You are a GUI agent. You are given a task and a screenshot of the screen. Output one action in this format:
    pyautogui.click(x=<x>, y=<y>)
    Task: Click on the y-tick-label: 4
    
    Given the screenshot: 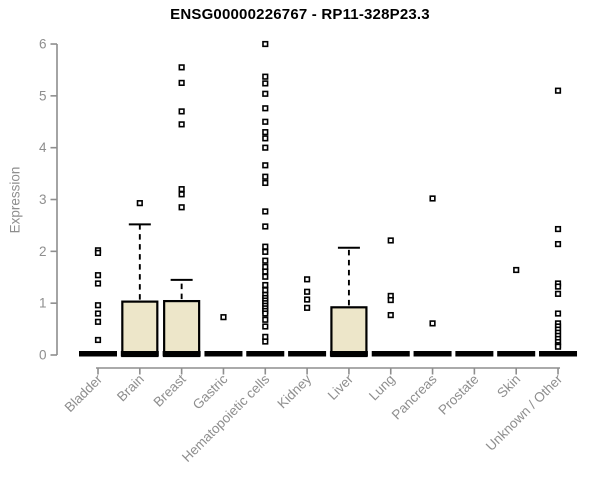 What is the action you would take?
    pyautogui.click(x=43, y=147)
    